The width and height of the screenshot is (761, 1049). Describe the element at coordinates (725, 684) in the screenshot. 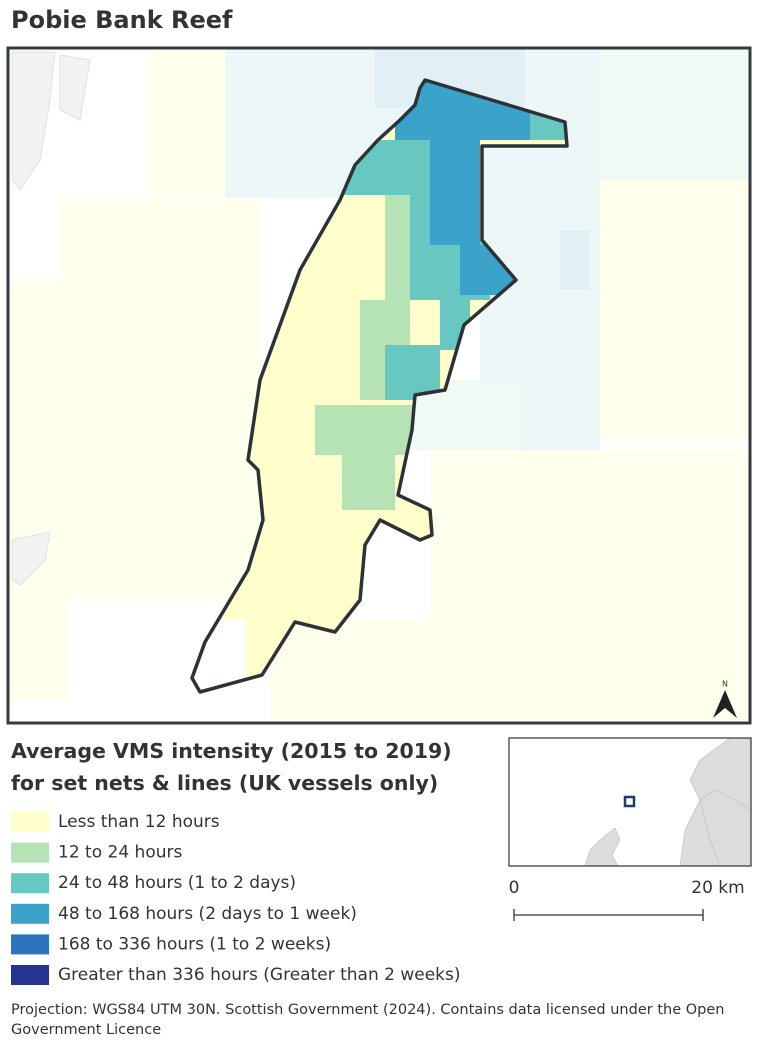

I see `north-arrow-label: N` at that location.